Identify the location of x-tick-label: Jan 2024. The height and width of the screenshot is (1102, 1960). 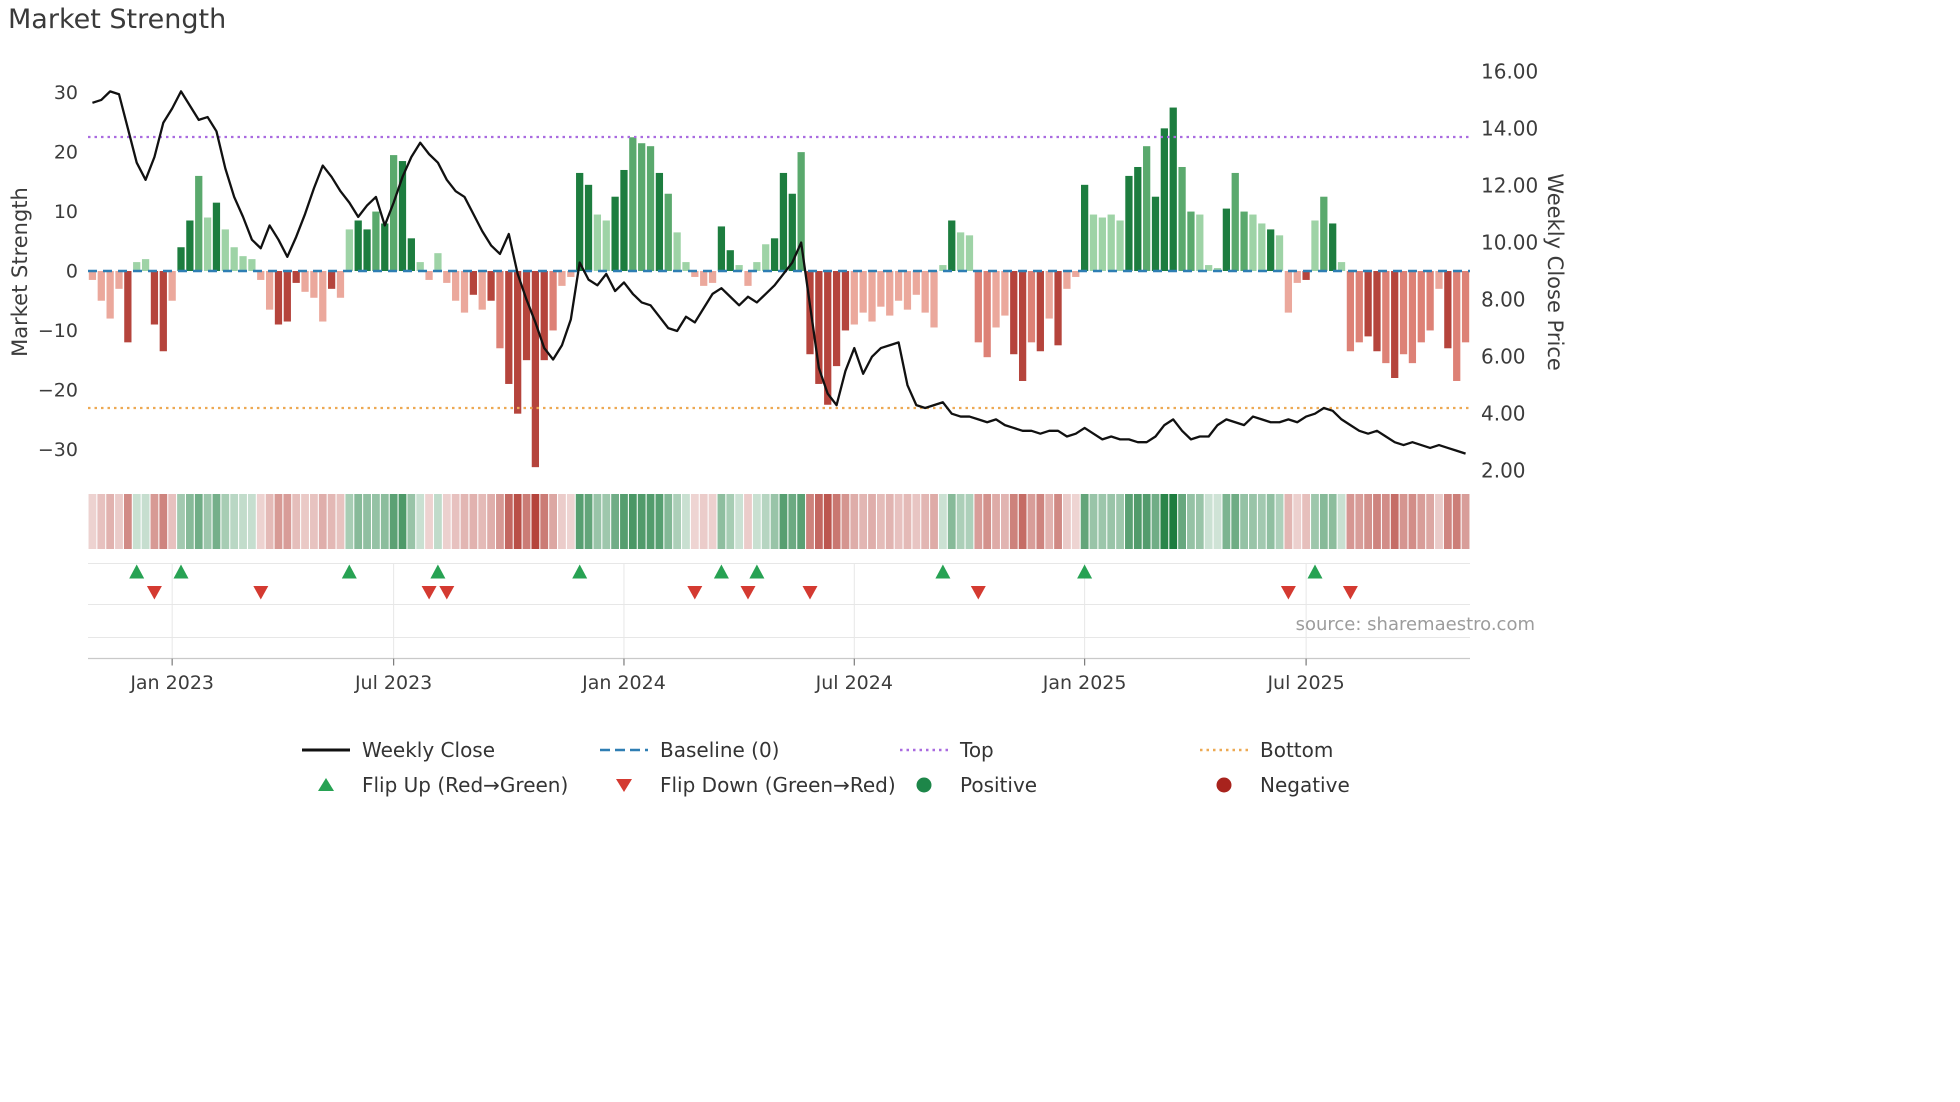
(623, 683).